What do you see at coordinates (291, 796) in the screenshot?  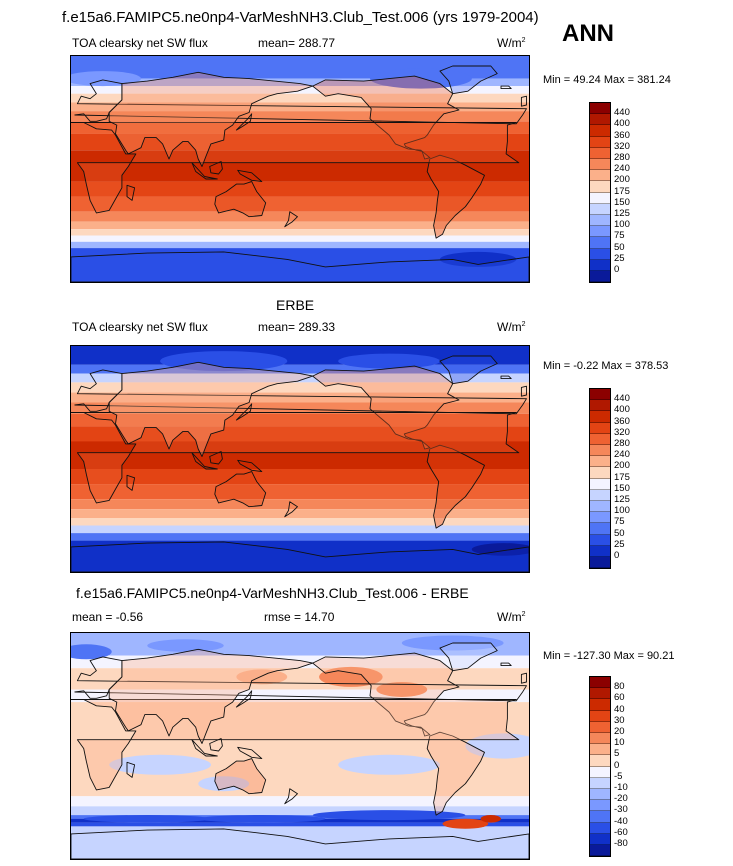 I see `coastline-new-zealand` at bounding box center [291, 796].